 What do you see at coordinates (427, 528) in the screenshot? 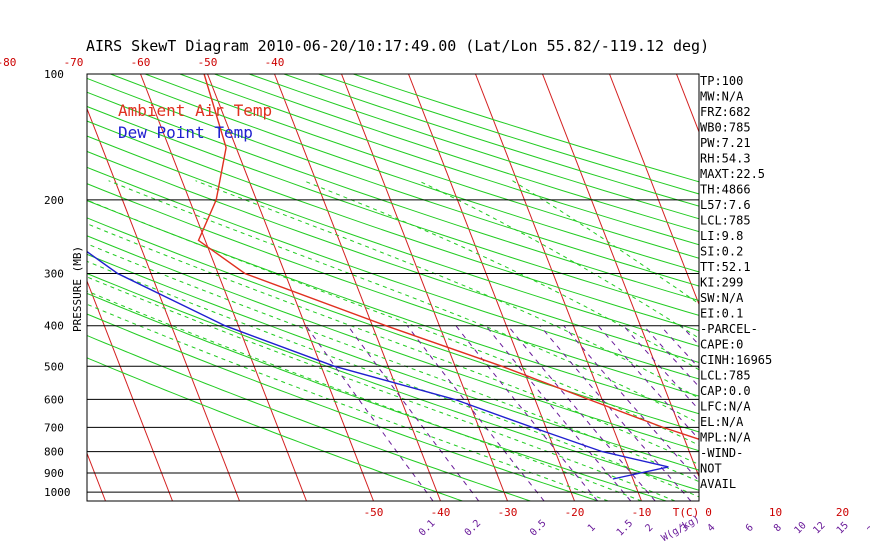
I see `mixing-ratio-label: 0.1` at bounding box center [427, 528].